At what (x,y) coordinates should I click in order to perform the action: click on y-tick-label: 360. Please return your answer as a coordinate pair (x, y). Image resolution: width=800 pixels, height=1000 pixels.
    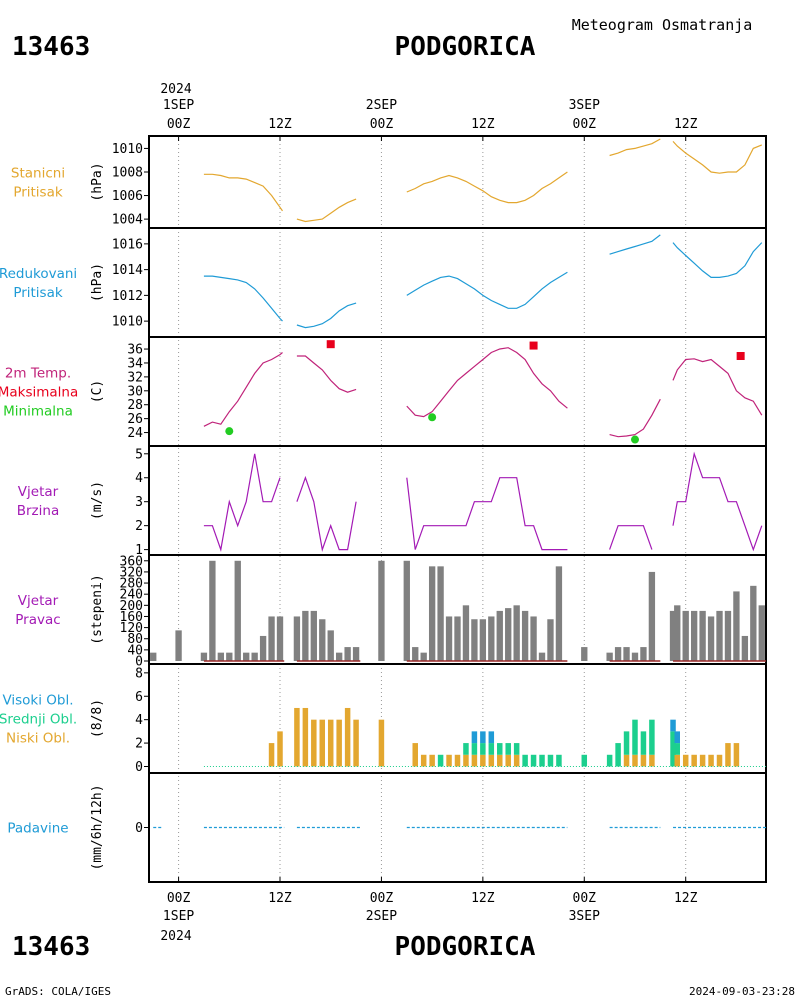
    Looking at the image, I should click on (131, 561).